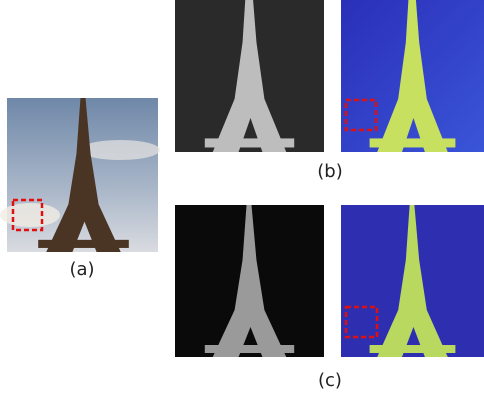 This screenshot has width=484, height=394. What do you see at coordinates (330, 380) in the screenshot?
I see `caption-c: (c)` at bounding box center [330, 380].